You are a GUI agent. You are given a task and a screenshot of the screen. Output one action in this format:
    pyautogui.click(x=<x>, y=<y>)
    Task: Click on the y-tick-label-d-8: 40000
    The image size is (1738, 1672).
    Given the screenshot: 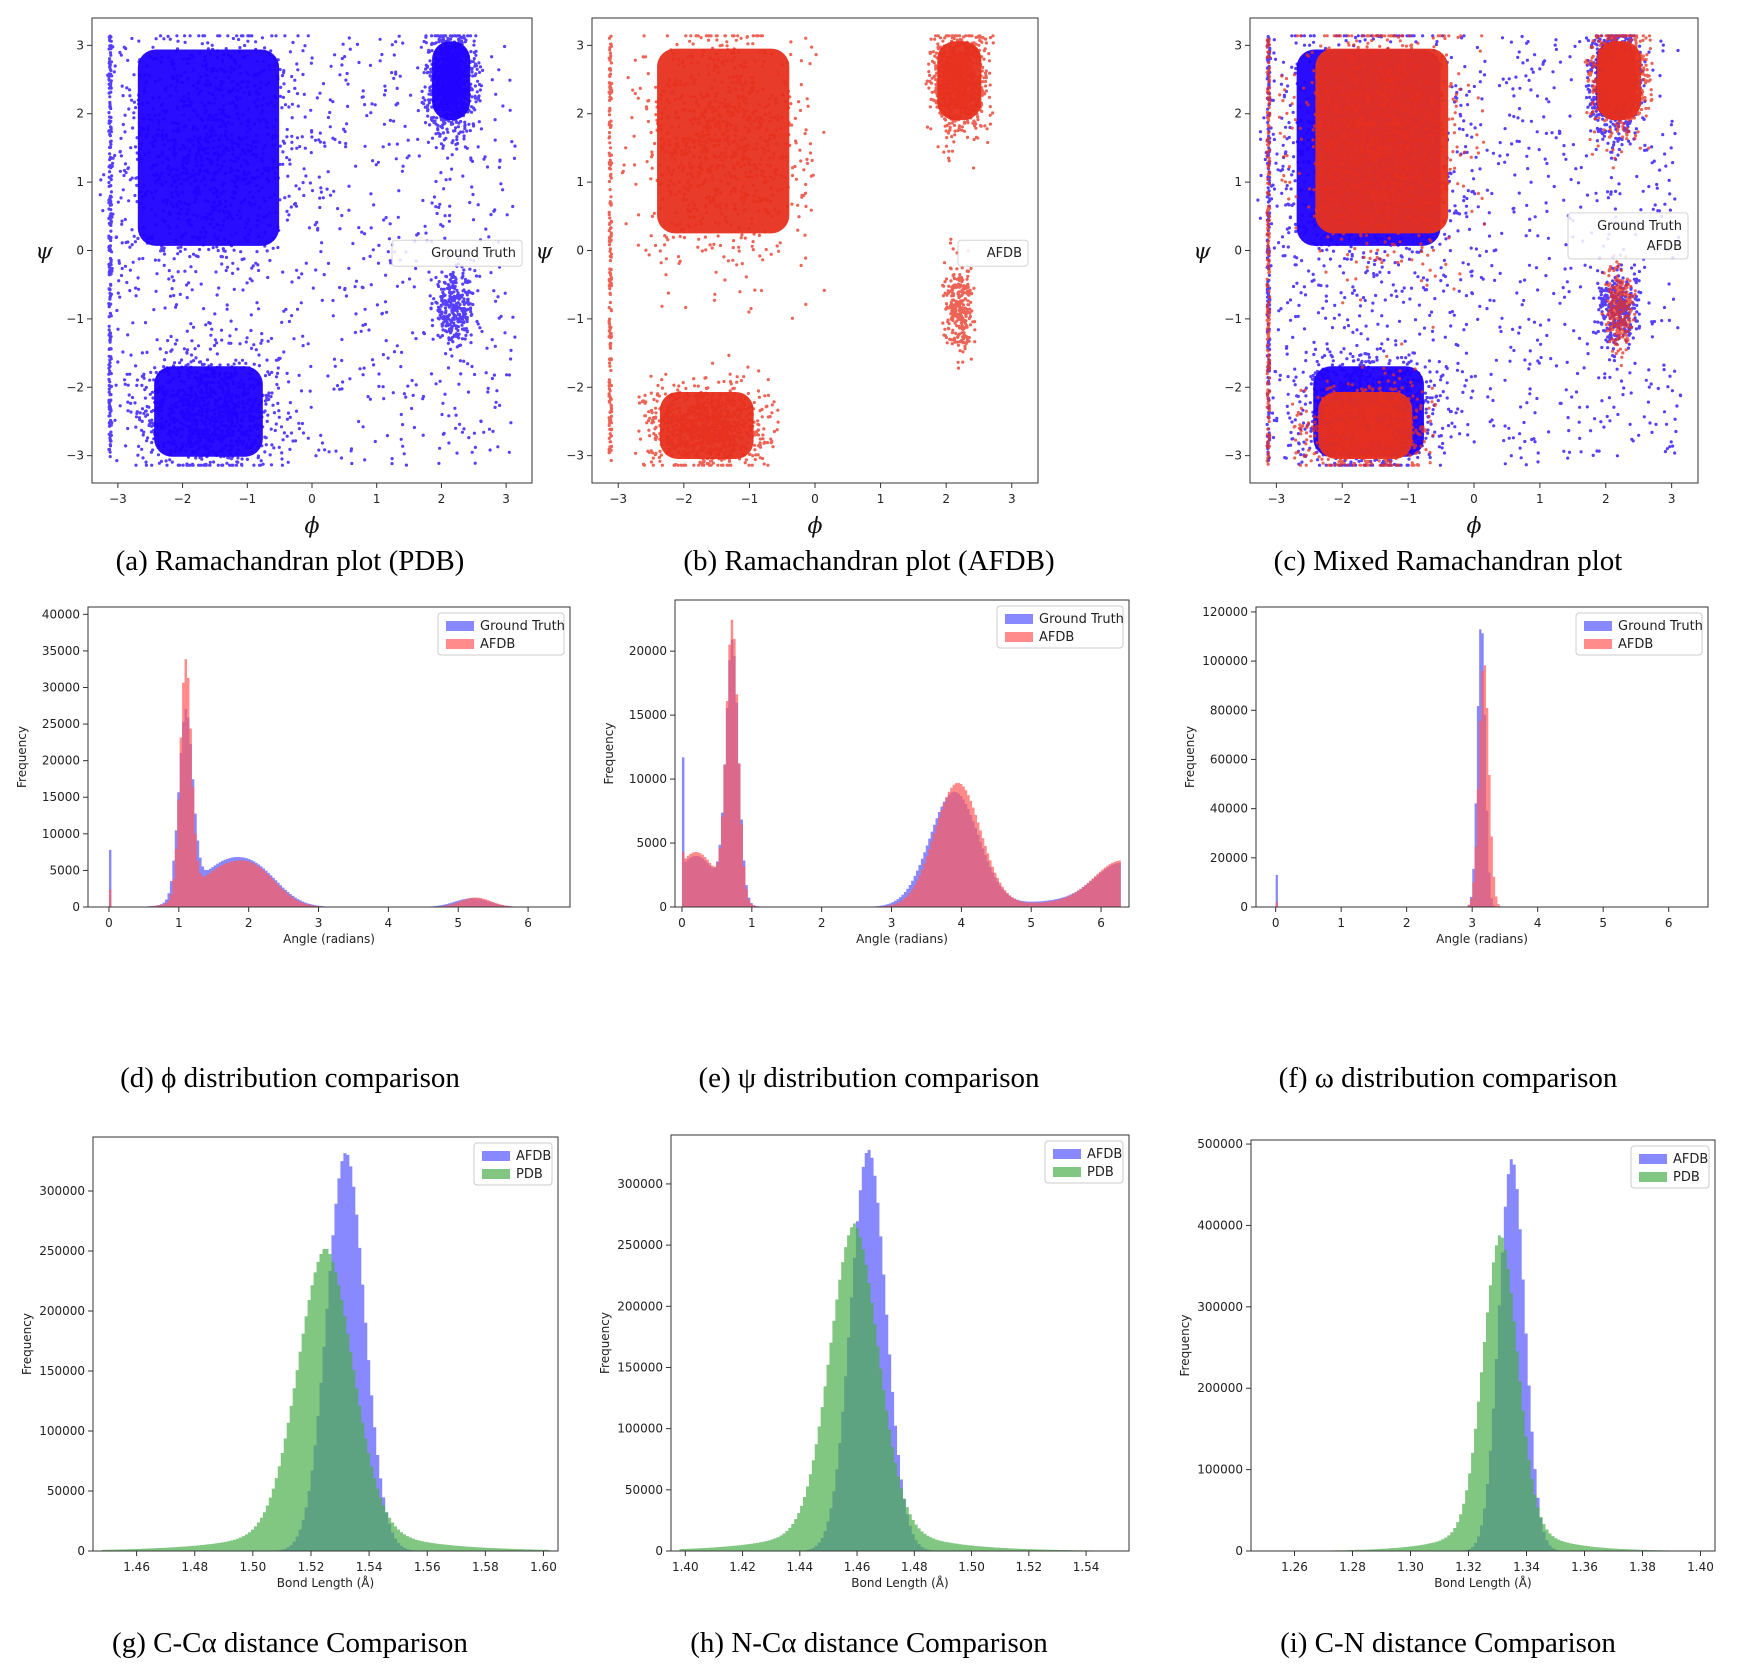 What is the action you would take?
    pyautogui.click(x=61, y=614)
    